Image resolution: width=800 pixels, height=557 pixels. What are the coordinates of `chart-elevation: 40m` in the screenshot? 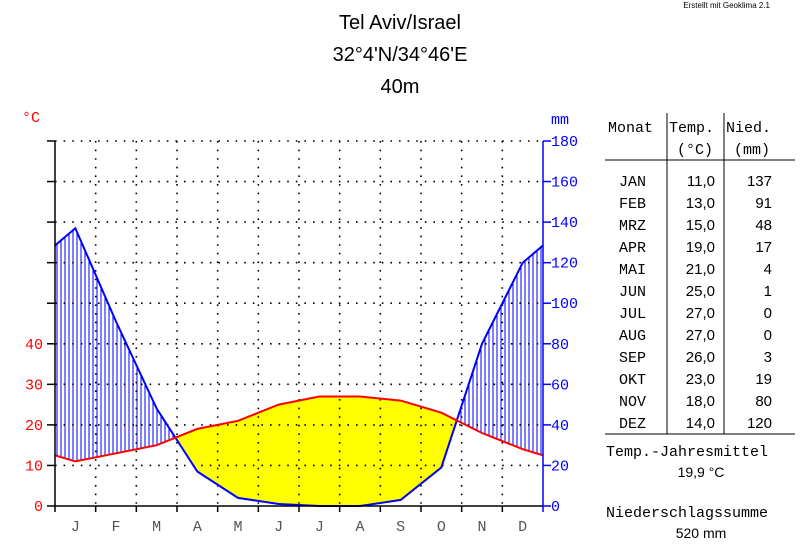 It's located at (400, 87).